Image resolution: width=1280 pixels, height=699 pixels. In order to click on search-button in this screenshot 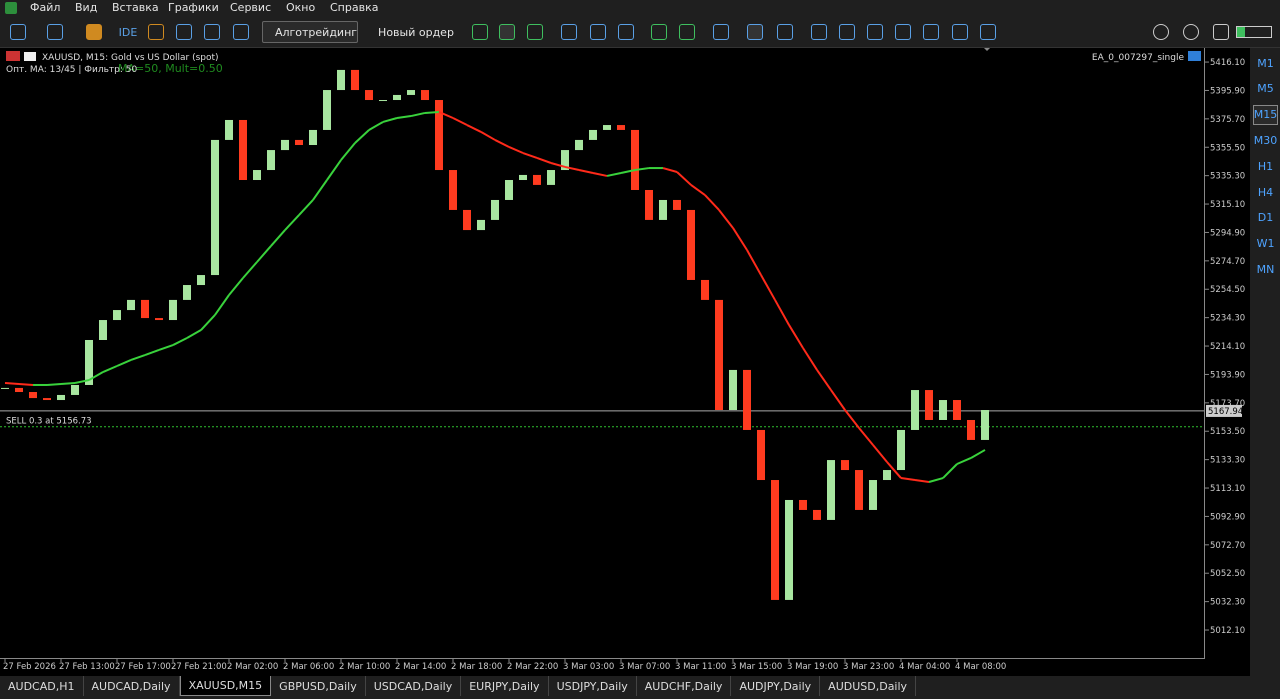, I will do `click(1161, 32)`.